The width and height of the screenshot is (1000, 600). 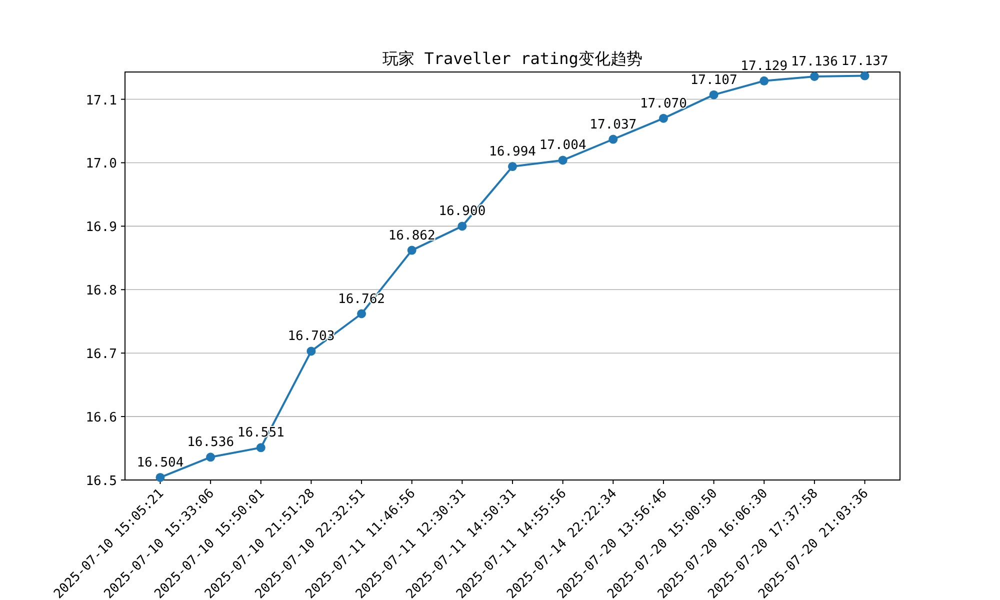 I want to click on data-label: 17.129, so click(x=764, y=66).